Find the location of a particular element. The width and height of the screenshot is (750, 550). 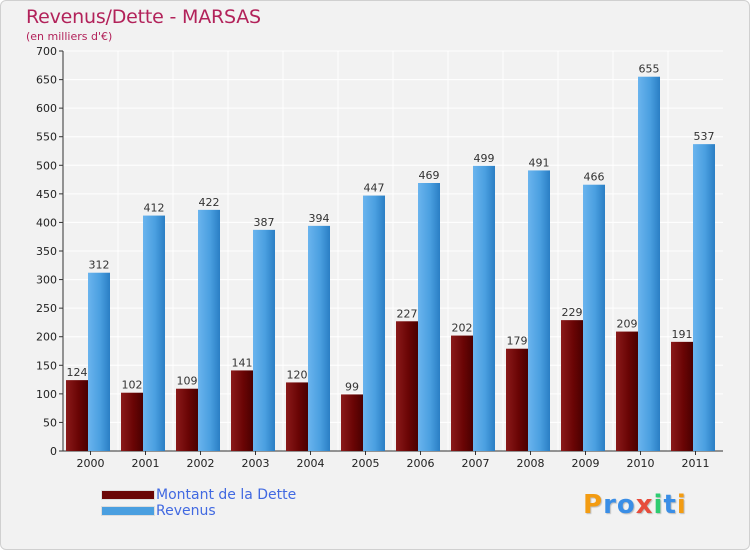

data-label-revenus: 655 is located at coordinates (649, 69).